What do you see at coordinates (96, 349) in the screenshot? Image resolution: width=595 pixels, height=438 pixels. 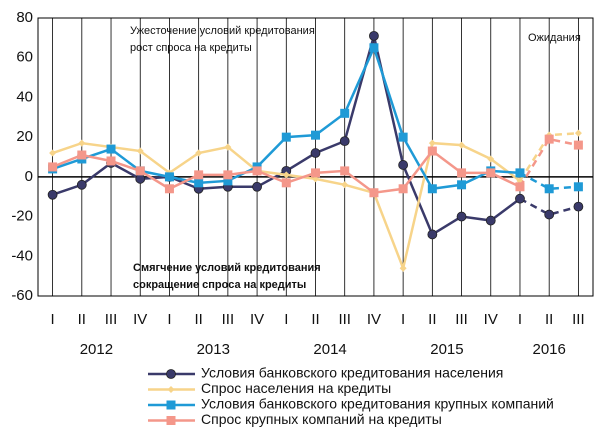 I see `year-label: 2012` at bounding box center [96, 349].